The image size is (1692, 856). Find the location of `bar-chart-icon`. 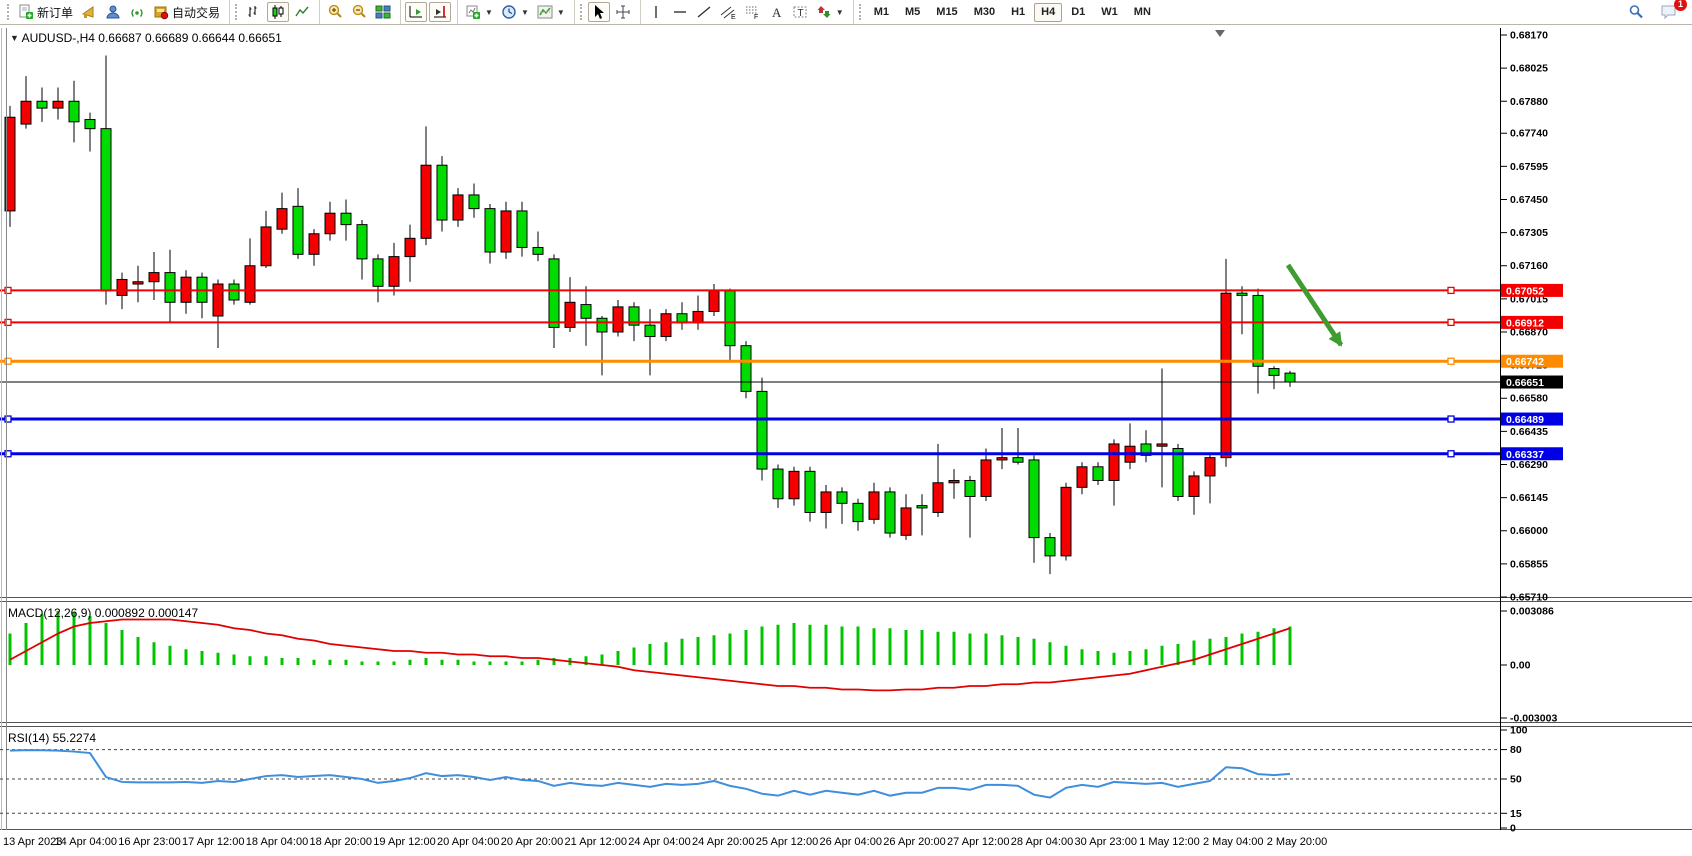

bar-chart-icon is located at coordinates (254, 12).